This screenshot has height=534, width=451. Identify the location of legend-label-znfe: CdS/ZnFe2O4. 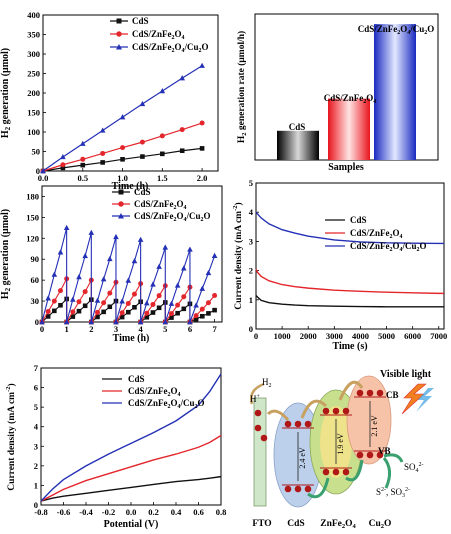
(376, 234).